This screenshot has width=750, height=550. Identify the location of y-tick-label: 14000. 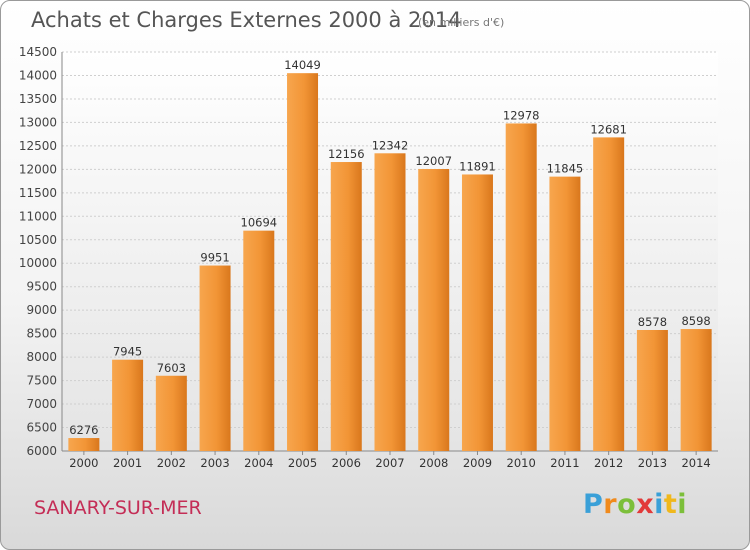
(38, 75).